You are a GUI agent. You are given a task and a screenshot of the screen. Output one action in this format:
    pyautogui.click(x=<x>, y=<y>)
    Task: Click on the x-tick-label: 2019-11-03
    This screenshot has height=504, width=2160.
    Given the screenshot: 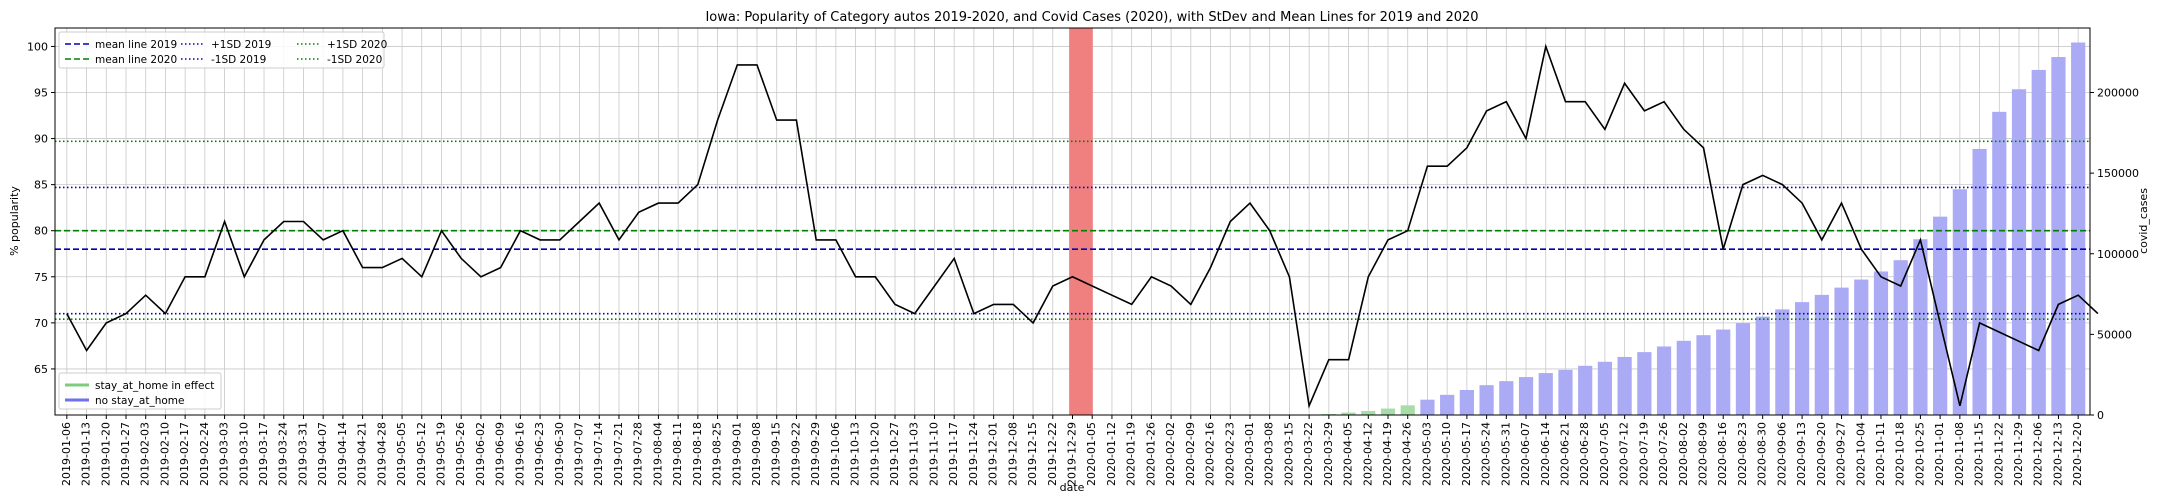 What is the action you would take?
    pyautogui.click(x=914, y=454)
    